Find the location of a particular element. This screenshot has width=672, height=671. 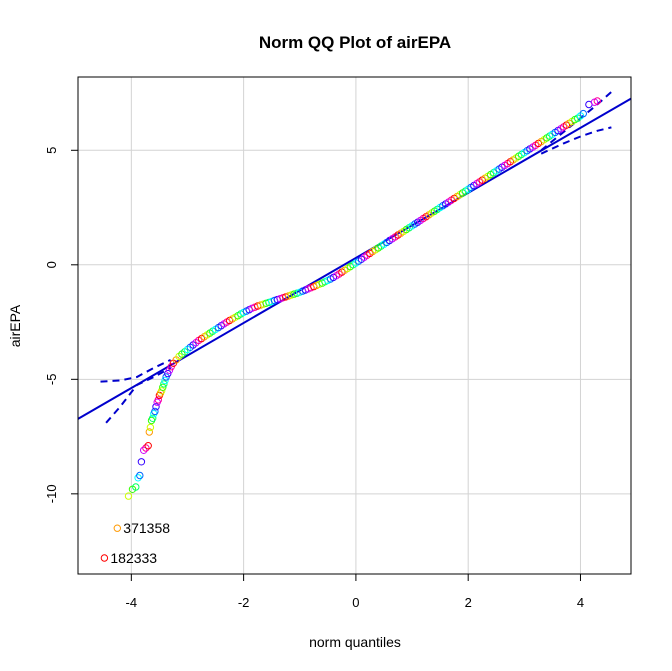

point-label: 371358 is located at coordinates (146, 528).